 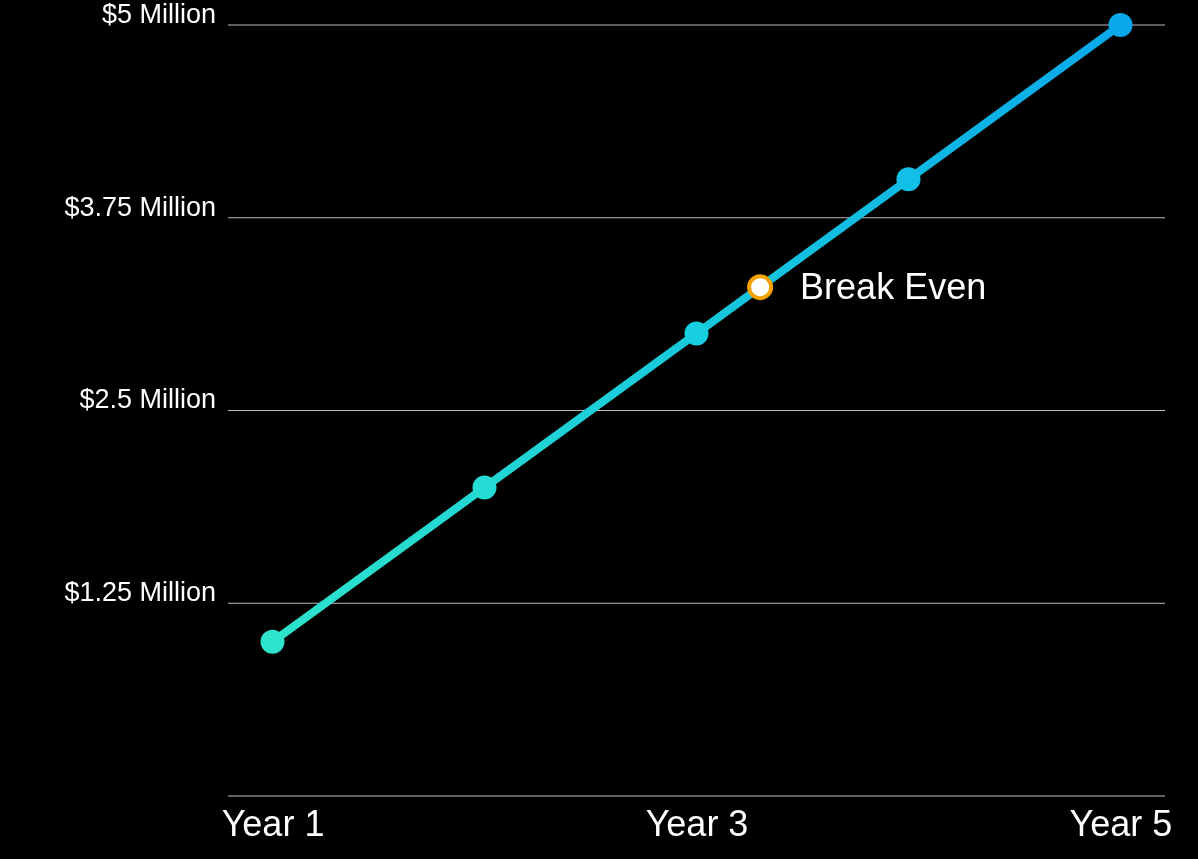 I want to click on y-tick-label: $3.75 Million, so click(x=140, y=206).